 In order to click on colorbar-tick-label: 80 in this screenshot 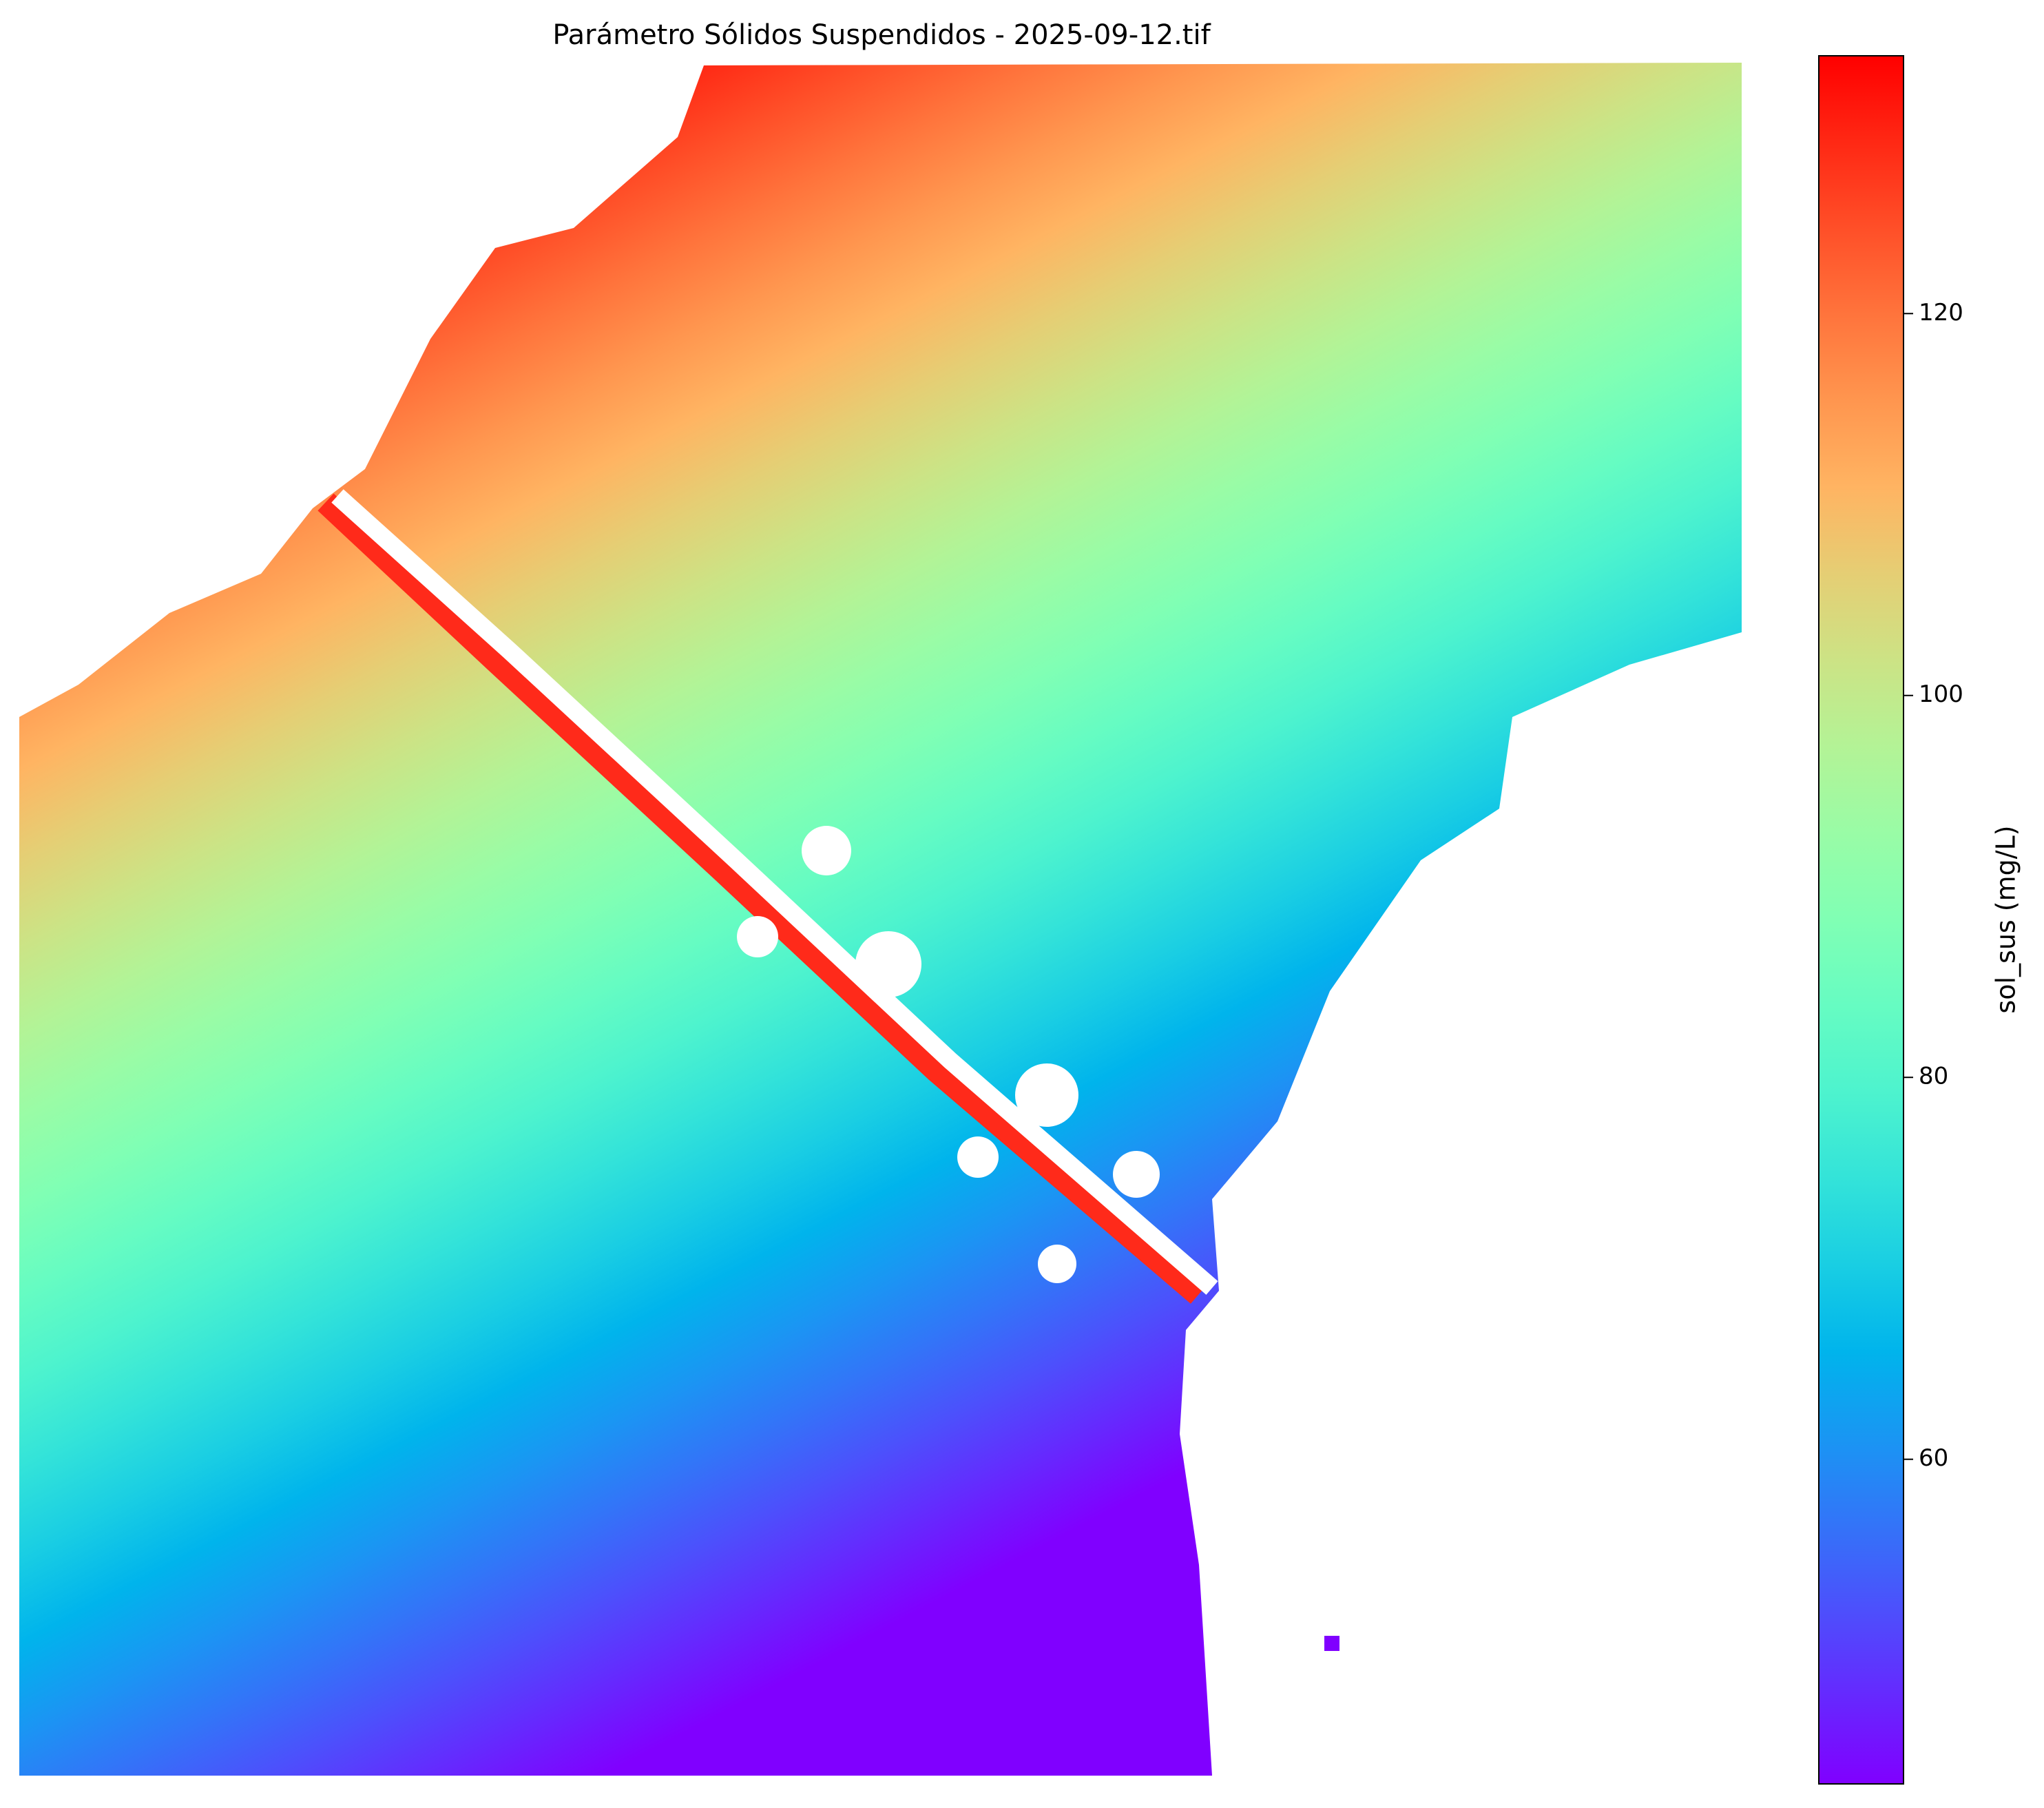, I will do `click(1933, 1076)`.